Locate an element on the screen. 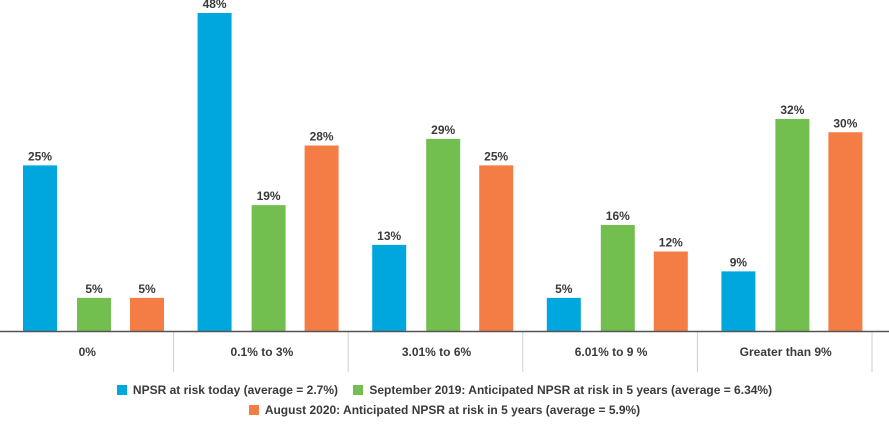 The width and height of the screenshot is (889, 429). data-label: 32% is located at coordinates (792, 110).